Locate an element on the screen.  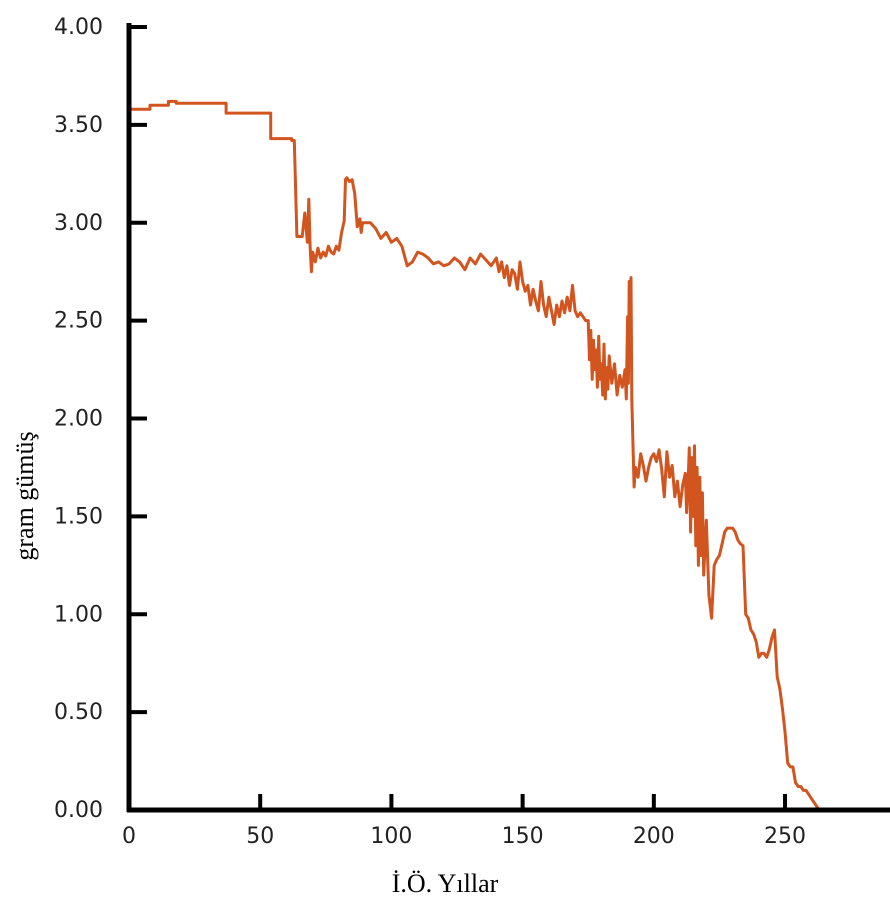
y-axis-ticks: 0.00 0.50 1.00 1.50 2.00 2.50 3.00 3.50 4.00 is located at coordinates (100, 419).